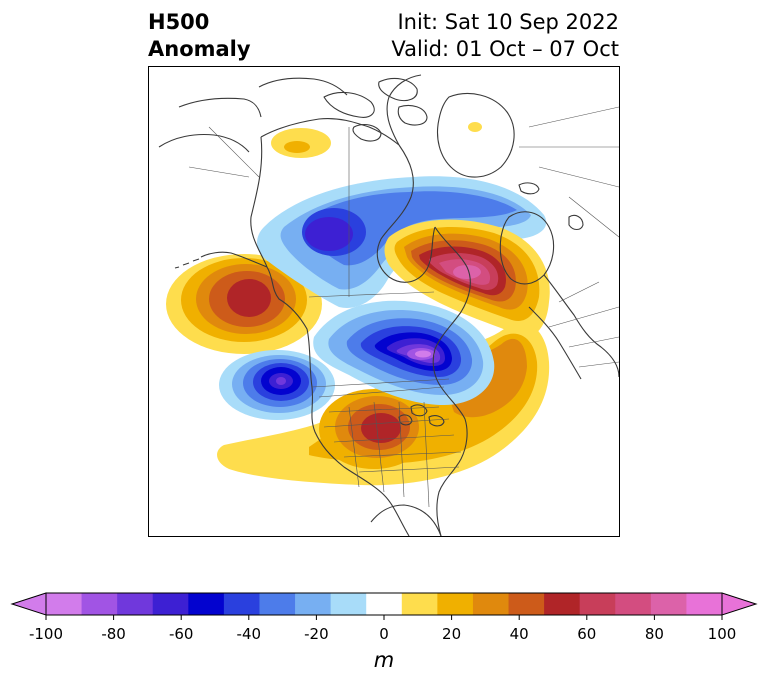  I want to click on colorbar-units: m, so click(384, 660).